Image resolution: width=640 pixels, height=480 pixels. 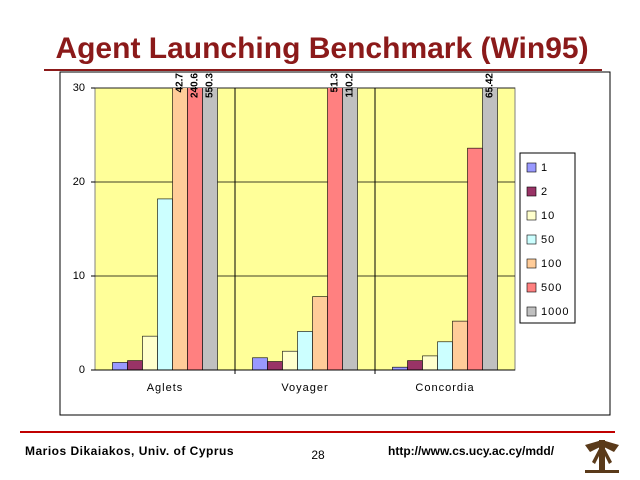 I want to click on footer-url: http://www.cs.ucy.ac.cy/mdd/, so click(x=471, y=451).